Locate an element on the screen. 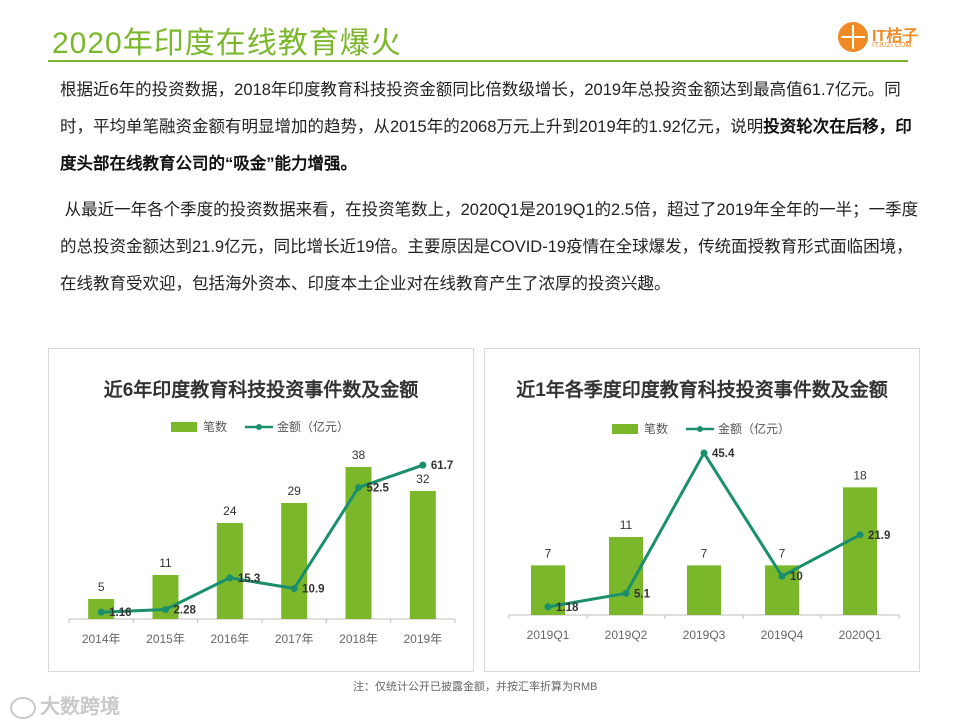 This screenshot has width=960, height=720. x-tick-label: 2018年 is located at coordinates (358, 639).